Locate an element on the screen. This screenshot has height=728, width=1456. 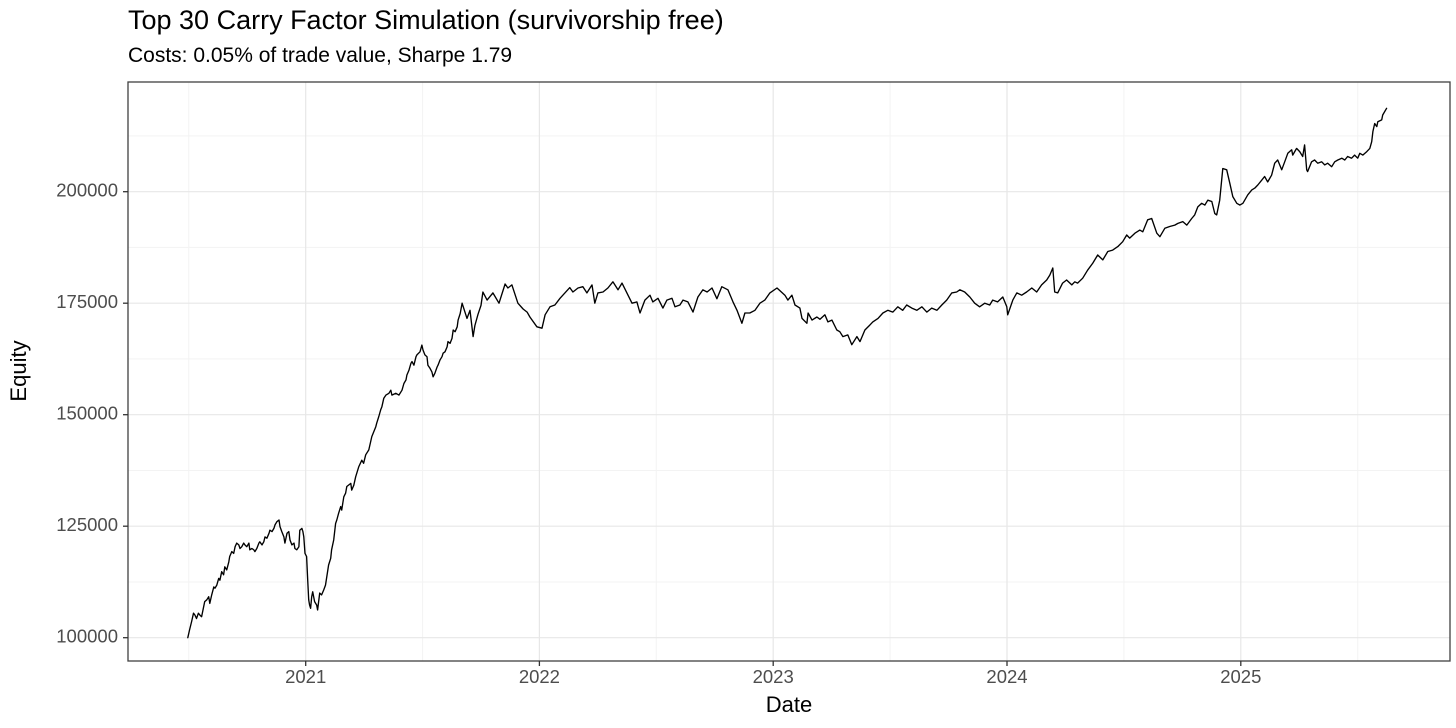
x-tick-label: 2021 is located at coordinates (305, 676).